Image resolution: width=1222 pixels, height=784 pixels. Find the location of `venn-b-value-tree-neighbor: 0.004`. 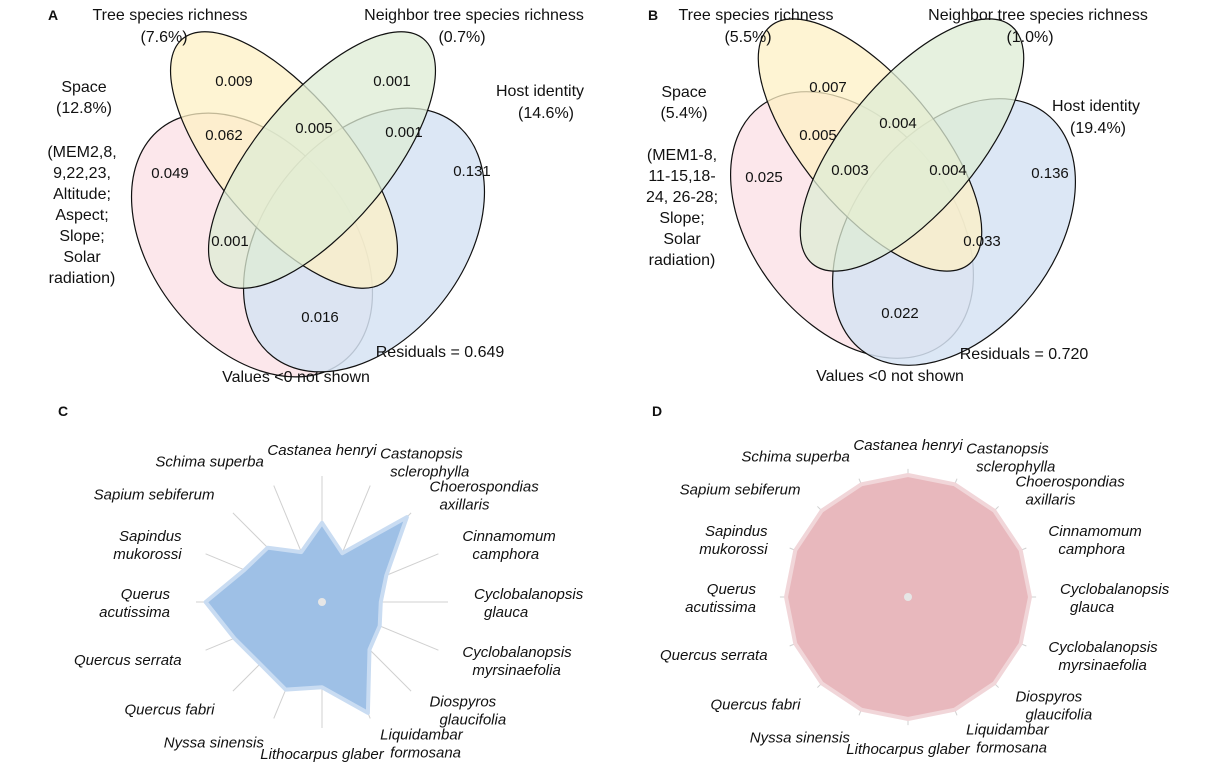

venn-b-value-tree-neighbor: 0.004 is located at coordinates (898, 123).